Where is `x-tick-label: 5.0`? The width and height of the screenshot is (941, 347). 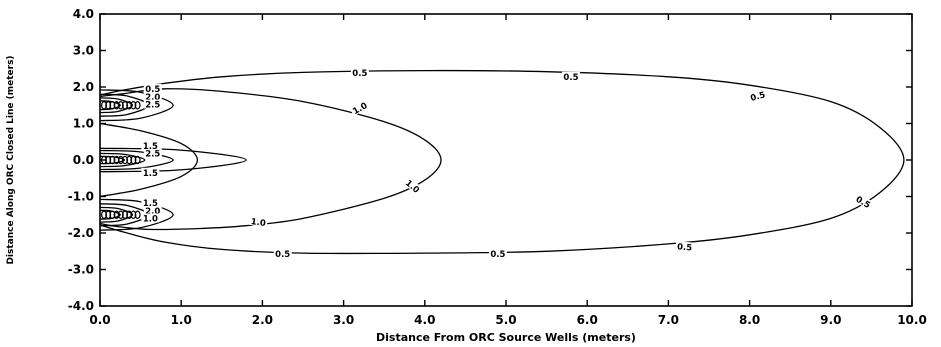 x-tick-label: 5.0 is located at coordinates (505, 320).